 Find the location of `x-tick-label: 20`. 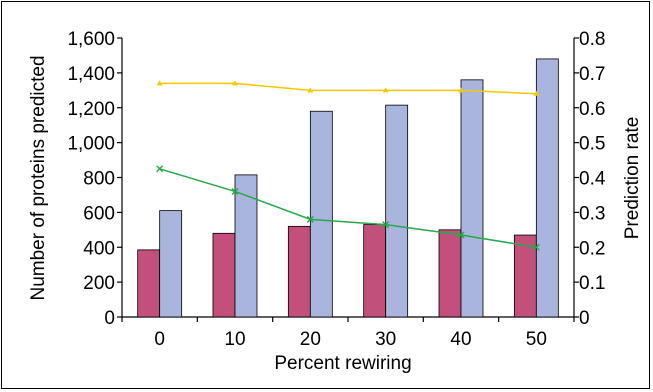

x-tick-label: 20 is located at coordinates (310, 339).